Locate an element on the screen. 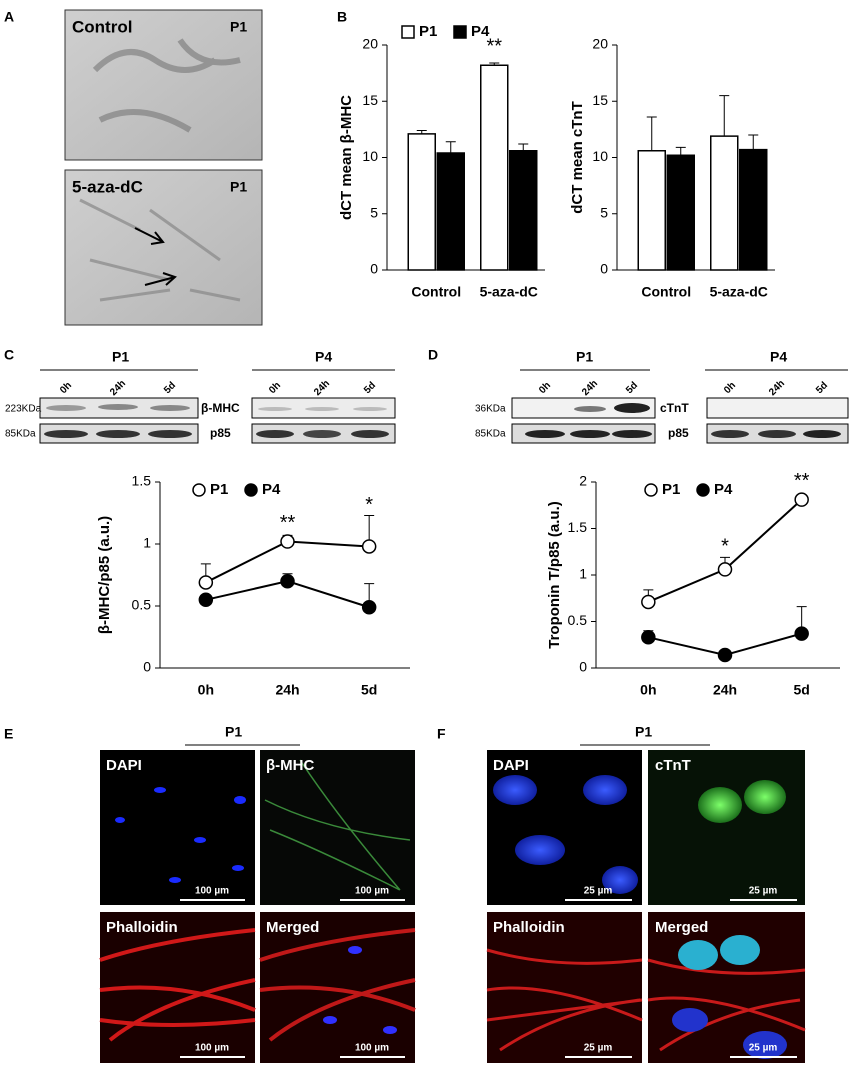 This screenshot has height=1065, width=851. image-label: Phalloidin is located at coordinates (529, 927).